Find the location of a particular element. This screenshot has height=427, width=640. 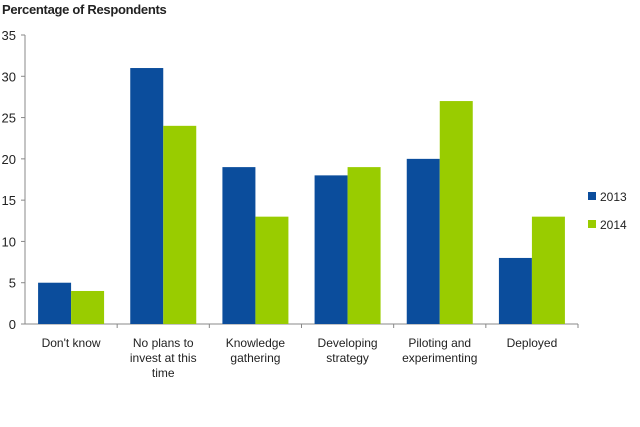

y-tick-label: 30 is located at coordinates (9, 76).